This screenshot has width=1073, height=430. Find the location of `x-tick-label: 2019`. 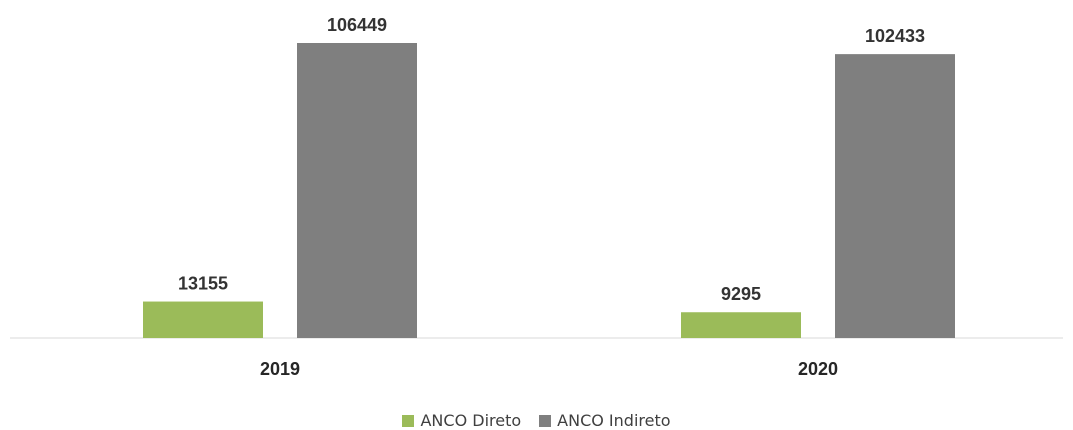

x-tick-label: 2019 is located at coordinates (280, 369).